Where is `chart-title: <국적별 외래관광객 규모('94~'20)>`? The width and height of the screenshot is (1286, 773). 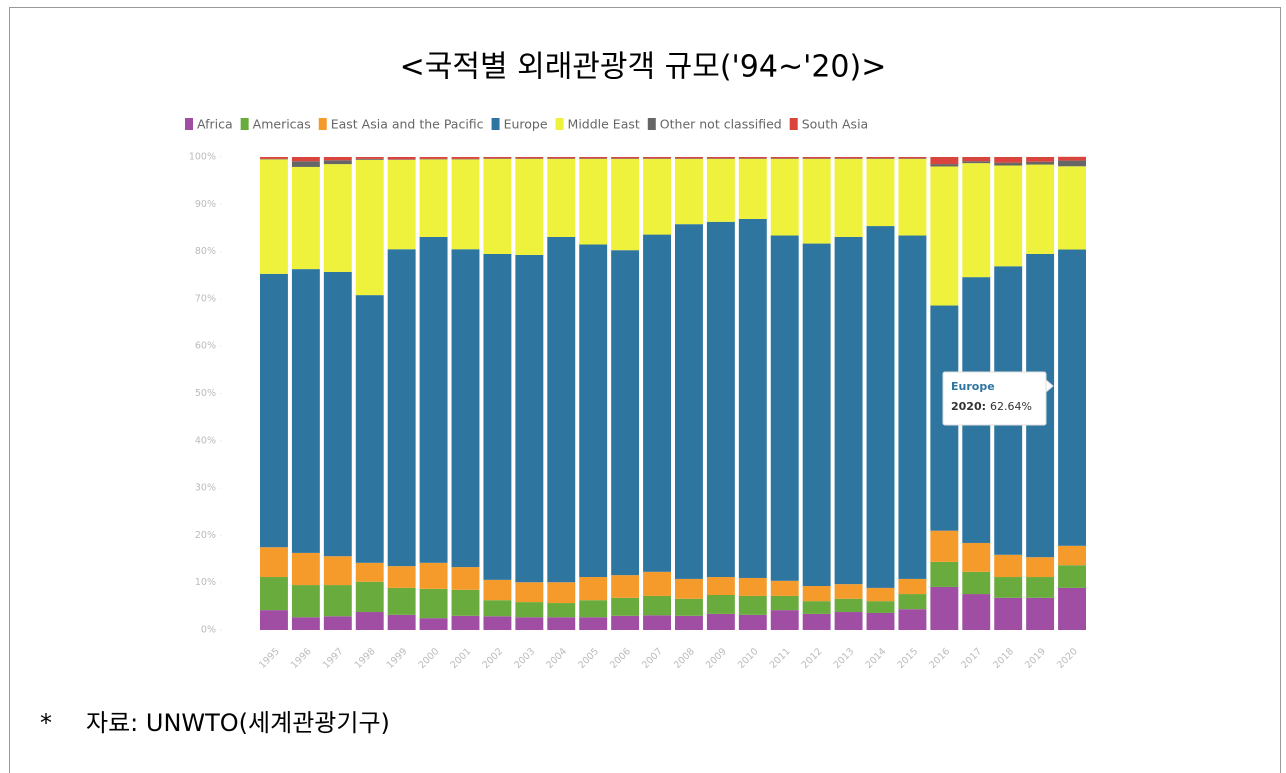
chart-title: <국적별 외래관광객 규모('94~'20)> is located at coordinates (643, 67).